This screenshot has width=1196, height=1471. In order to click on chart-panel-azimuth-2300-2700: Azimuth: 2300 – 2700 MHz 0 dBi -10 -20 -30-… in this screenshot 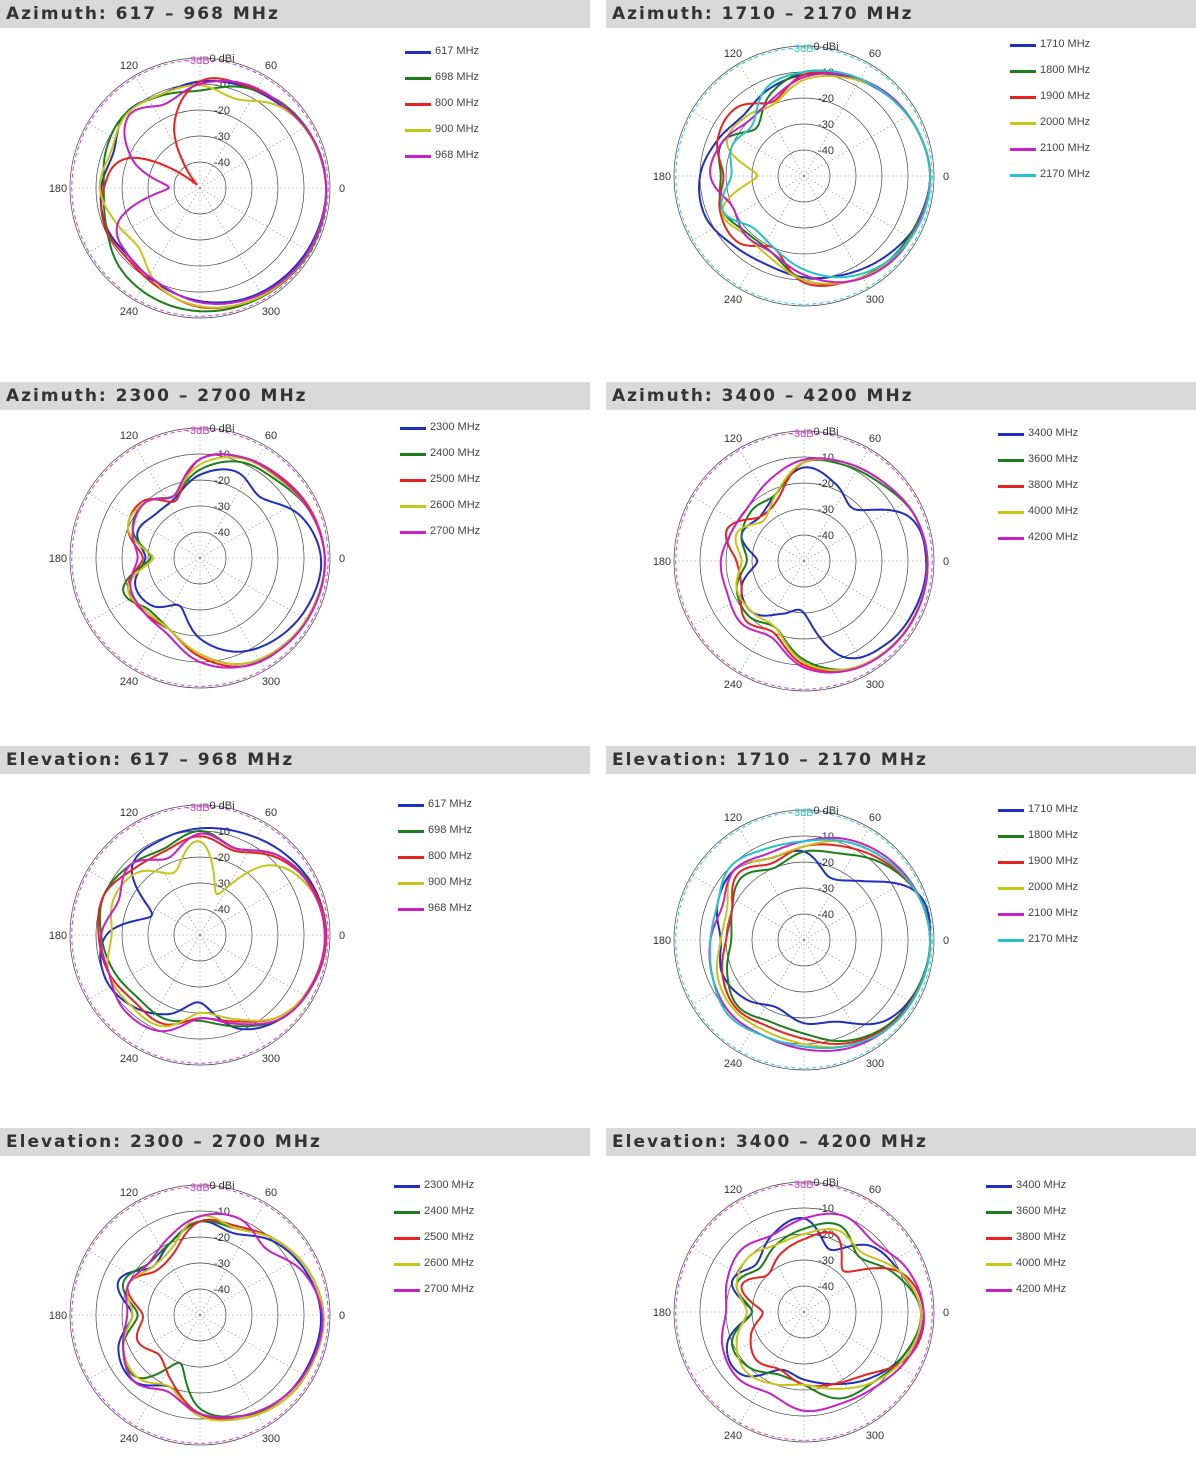, I will do `click(295, 535)`.